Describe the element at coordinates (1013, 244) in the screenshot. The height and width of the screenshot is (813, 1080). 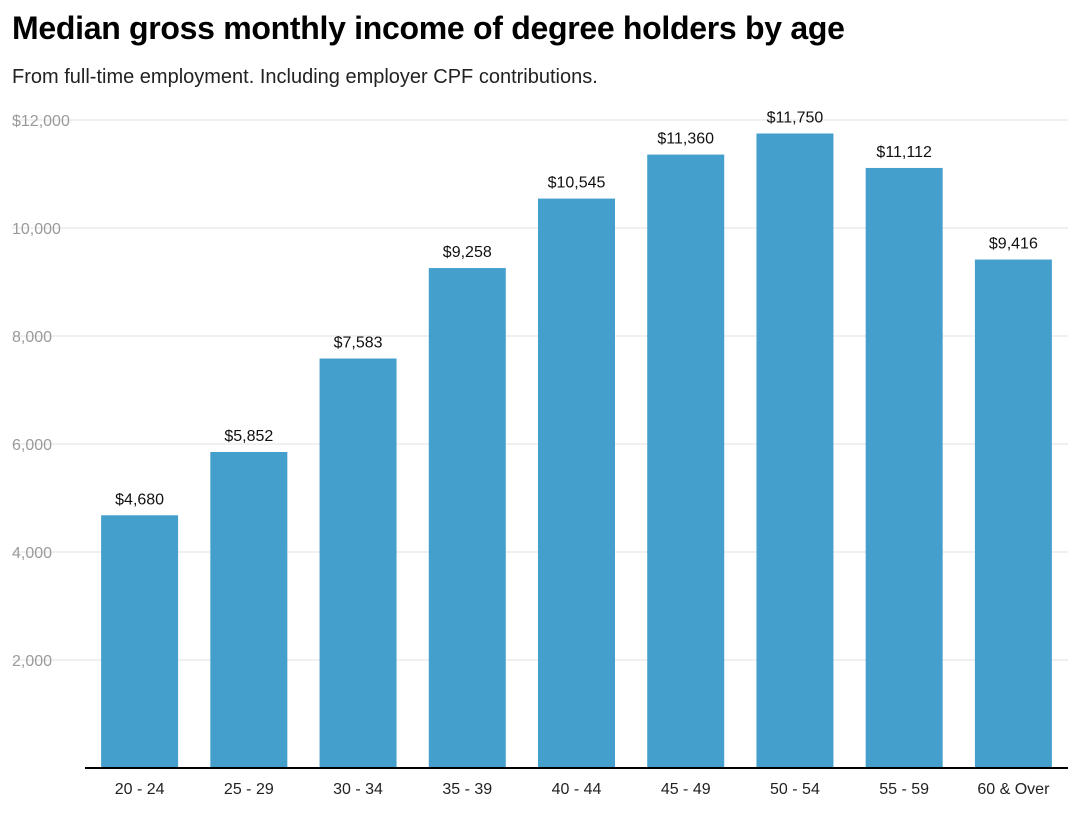
I see `bar-value-label: $9,416` at that location.